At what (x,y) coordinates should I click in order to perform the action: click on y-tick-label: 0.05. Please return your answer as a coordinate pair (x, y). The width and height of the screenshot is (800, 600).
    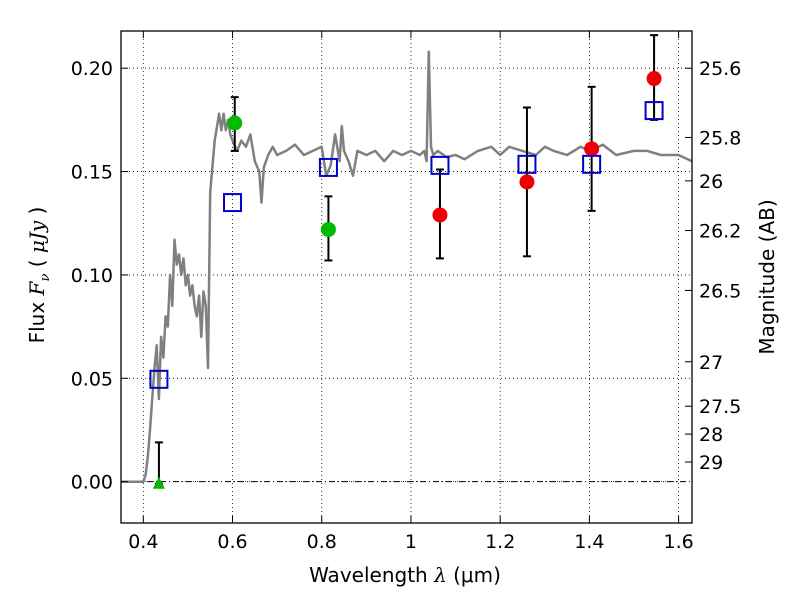
    Looking at the image, I should click on (92, 379).